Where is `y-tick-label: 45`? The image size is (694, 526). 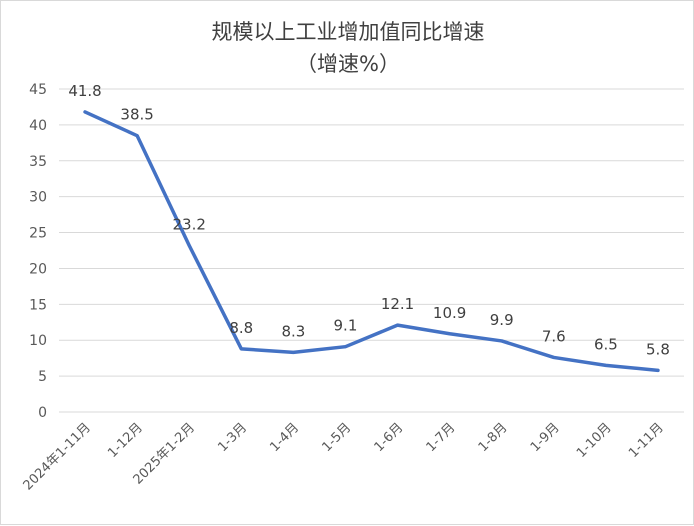 y-tick-label: 45 is located at coordinates (38, 90).